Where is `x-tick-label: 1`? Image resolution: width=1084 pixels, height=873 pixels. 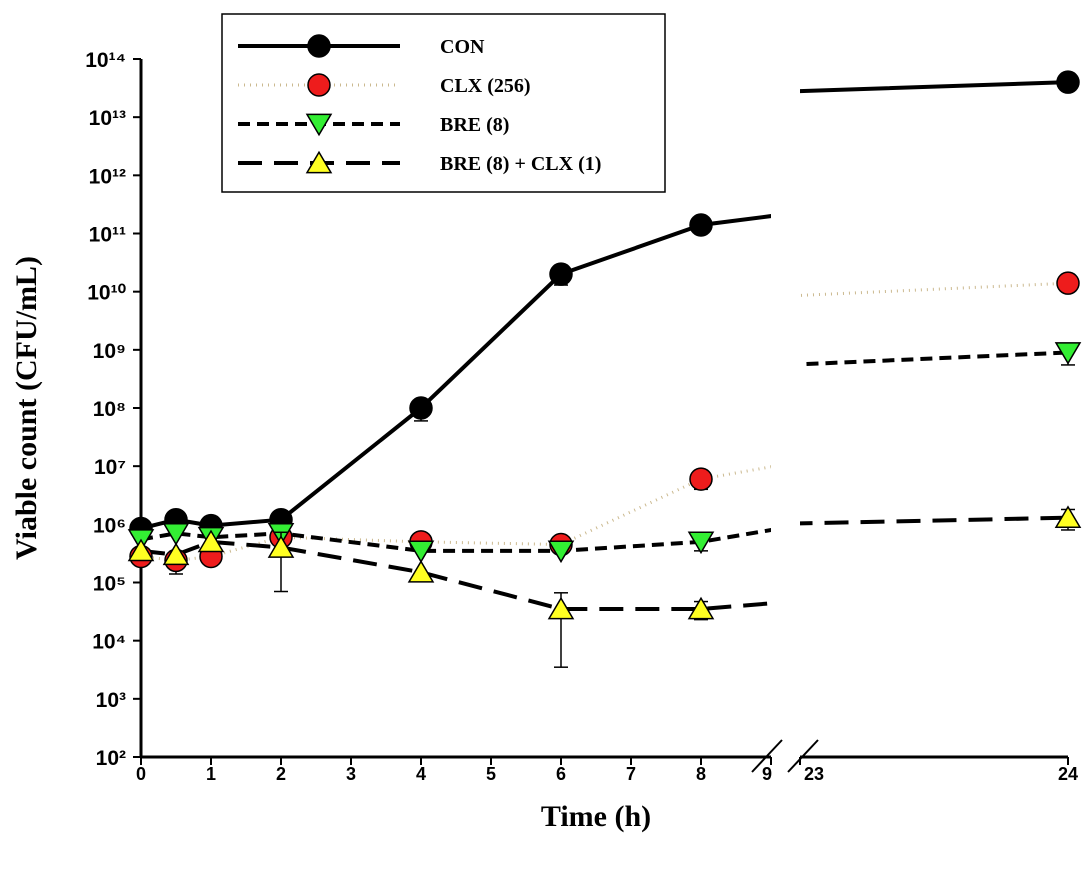 x-tick-label: 1 is located at coordinates (211, 774).